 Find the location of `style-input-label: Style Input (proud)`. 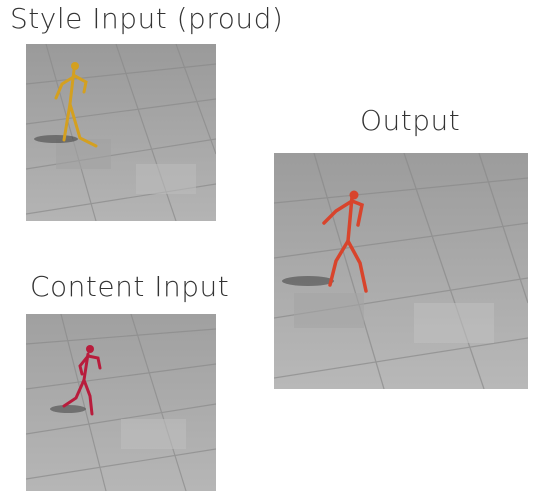

style-input-label: Style Input (proud) is located at coordinates (147, 18).